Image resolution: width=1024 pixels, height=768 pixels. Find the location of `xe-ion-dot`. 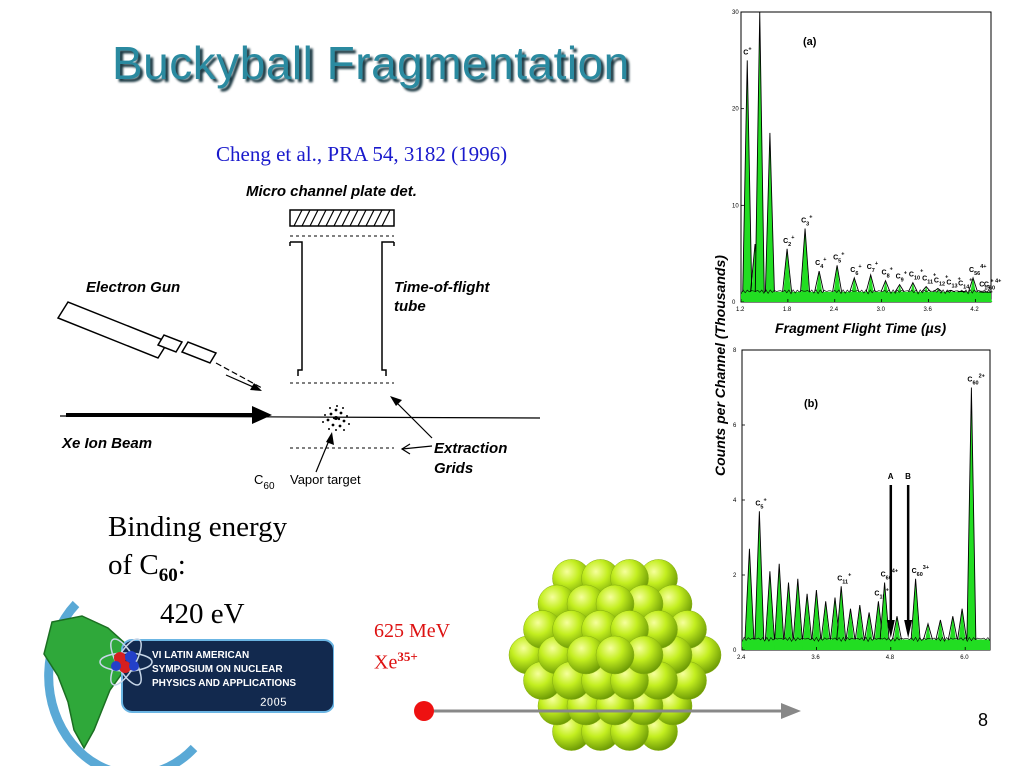

xe-ion-dot is located at coordinates (424, 711).